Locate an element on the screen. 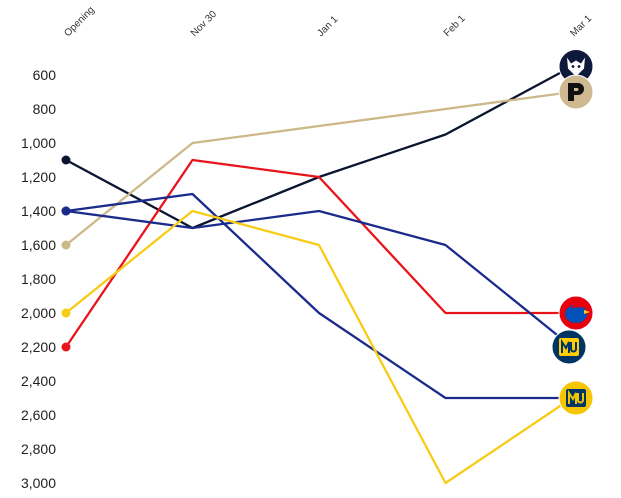  x-axis: Opening Nov 30 Jan 1 Feb 1 Mar 1 is located at coordinates (328, 22).